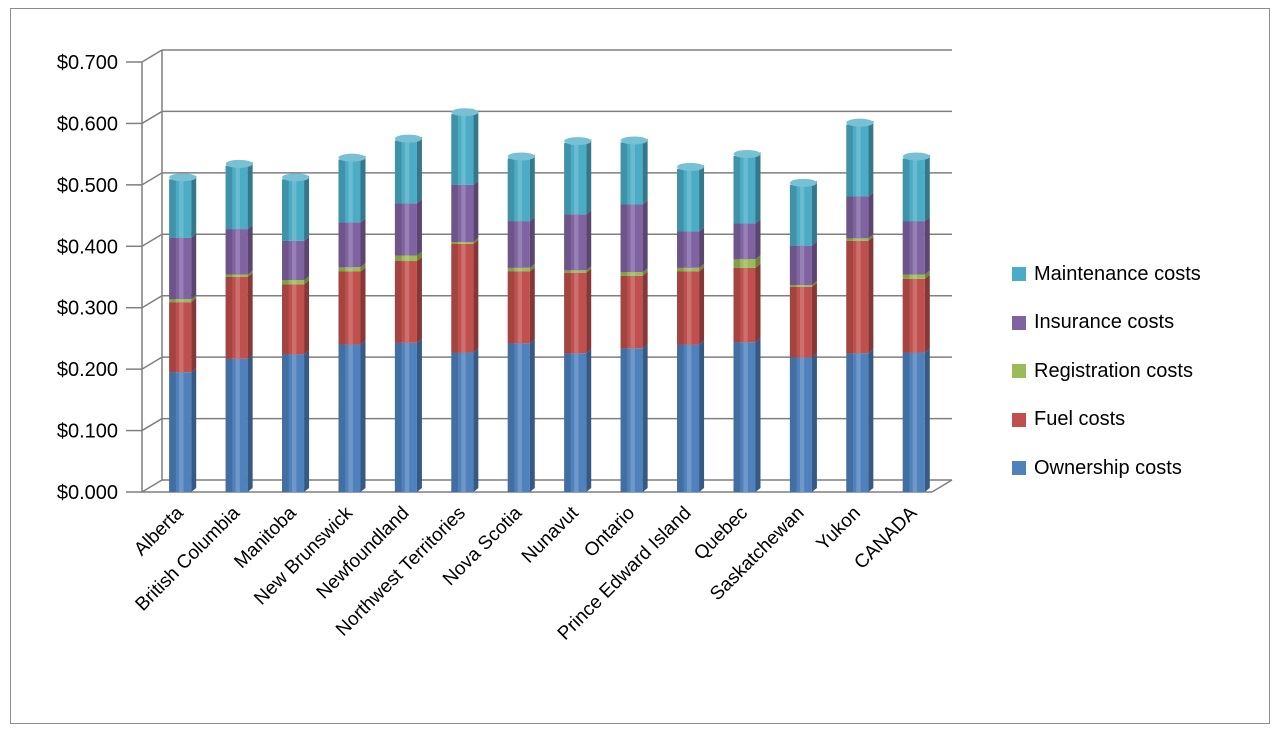  Describe the element at coordinates (87, 432) in the screenshot. I see `y-tick-label: $0.100` at that location.